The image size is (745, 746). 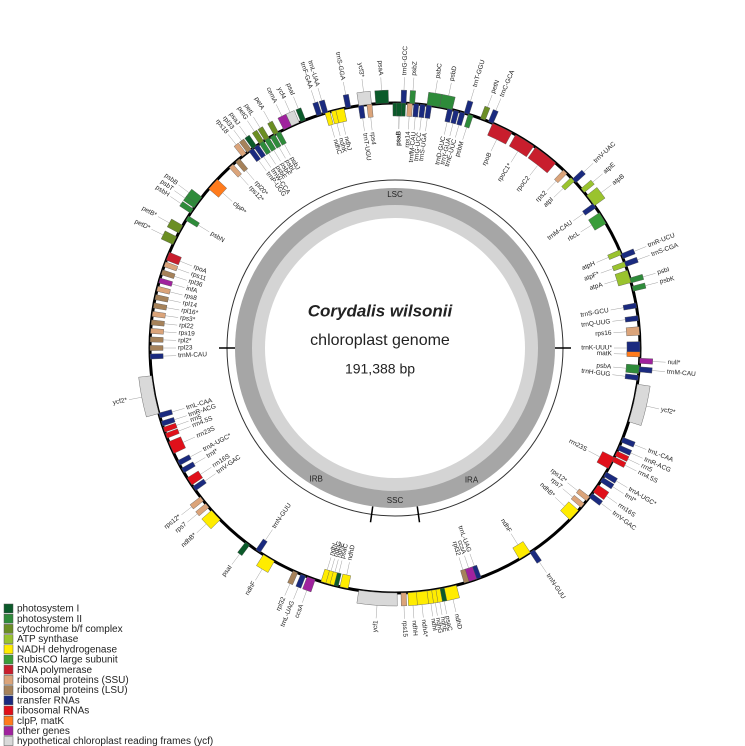 I want to click on gene-label: psbC, so click(x=438, y=71).